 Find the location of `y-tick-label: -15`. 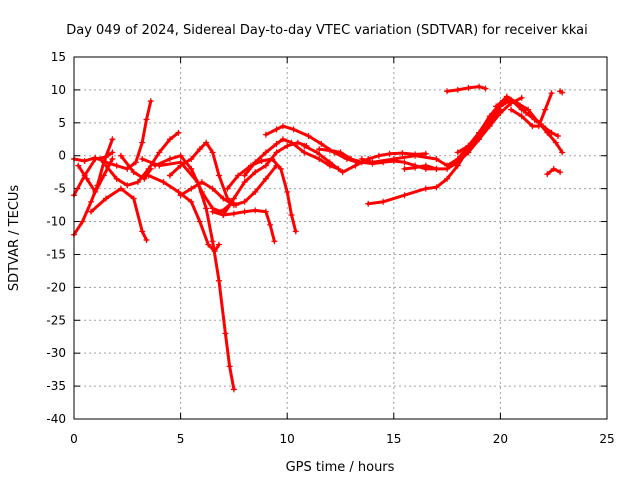

y-tick-label: -15 is located at coordinates (56, 254).